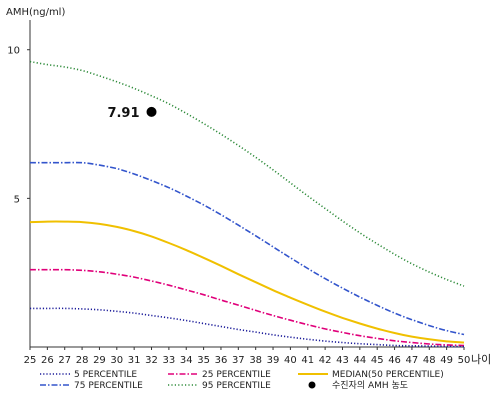  What do you see at coordinates (17, 199) in the screenshot?
I see `y-tick-label: 5` at bounding box center [17, 199].